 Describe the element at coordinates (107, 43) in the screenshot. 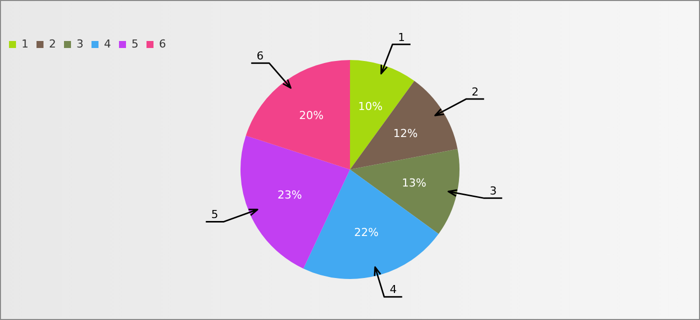

I see `legend-label: 4` at that location.